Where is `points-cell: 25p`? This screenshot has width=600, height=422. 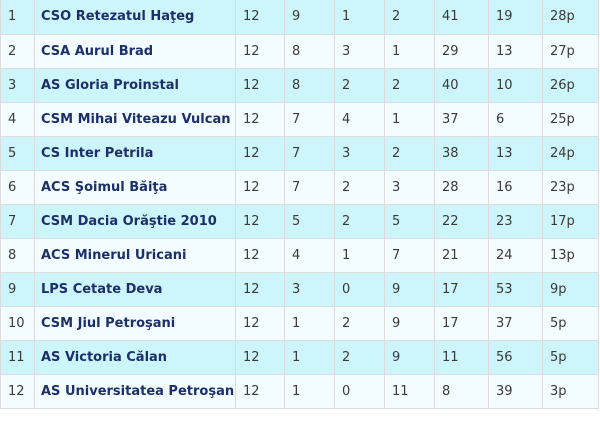
points-cell: 25p is located at coordinates (570, 119).